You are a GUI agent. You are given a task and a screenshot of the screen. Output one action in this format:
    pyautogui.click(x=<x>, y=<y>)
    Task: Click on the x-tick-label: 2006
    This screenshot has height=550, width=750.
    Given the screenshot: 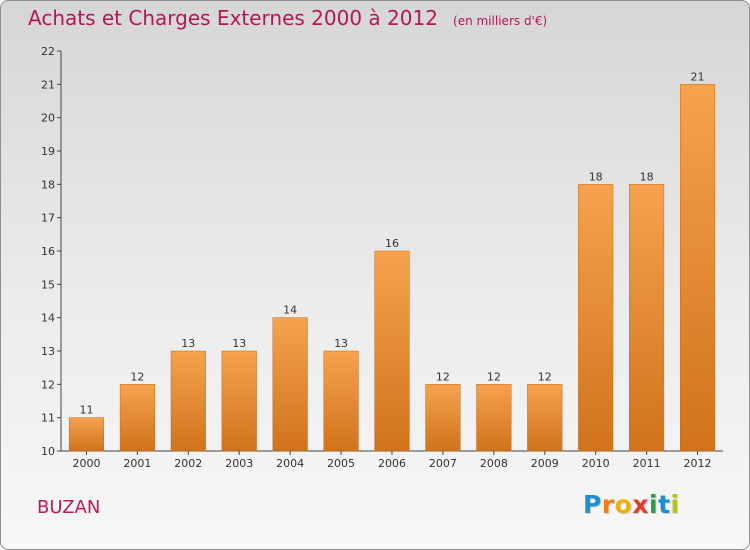 What is the action you would take?
    pyautogui.click(x=392, y=463)
    